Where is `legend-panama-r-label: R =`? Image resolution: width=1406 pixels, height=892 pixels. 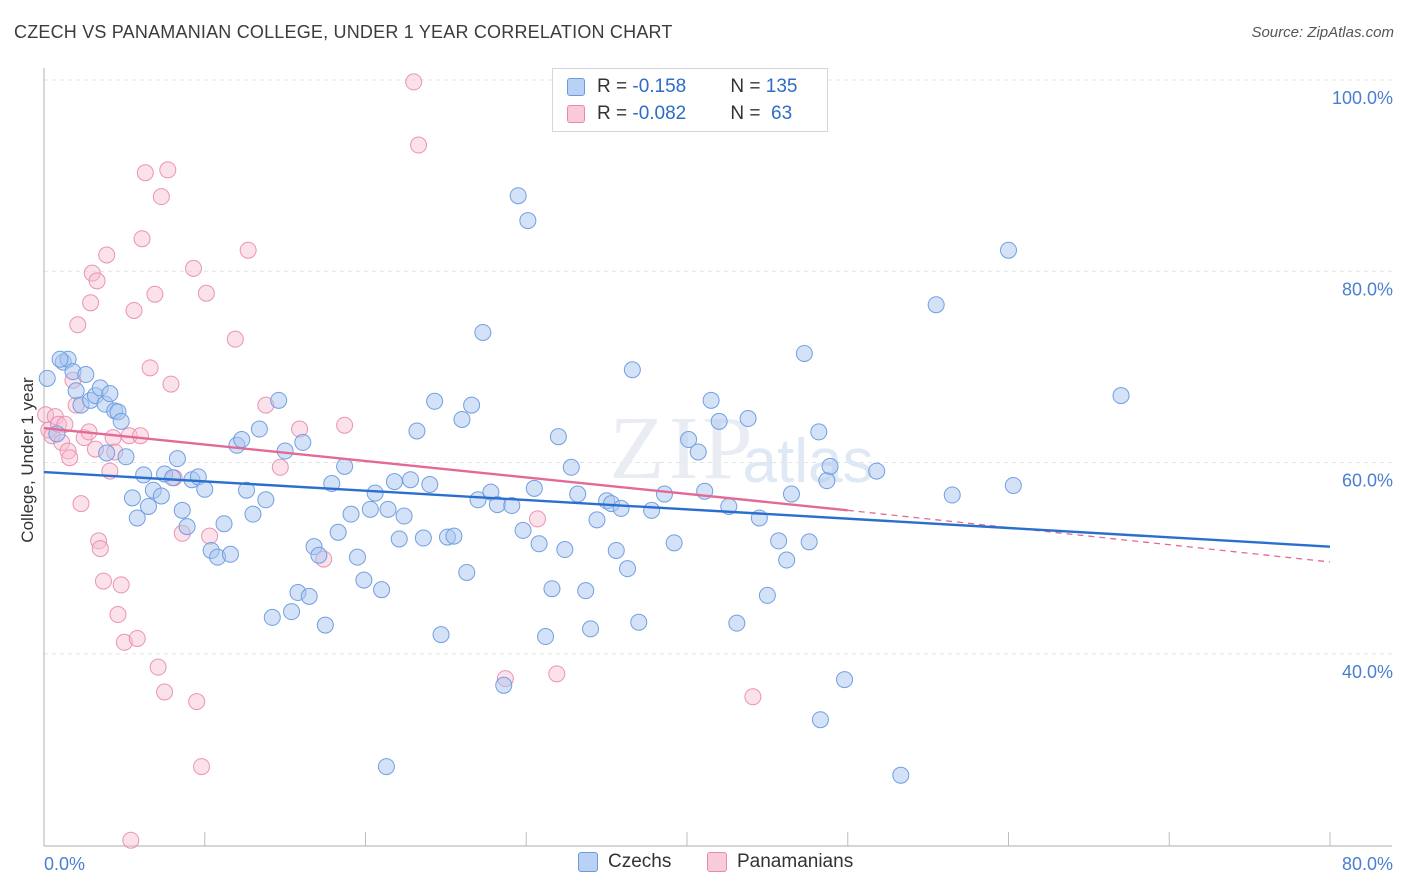
legend-panama-r-label: R = is located at coordinates (615, 113).